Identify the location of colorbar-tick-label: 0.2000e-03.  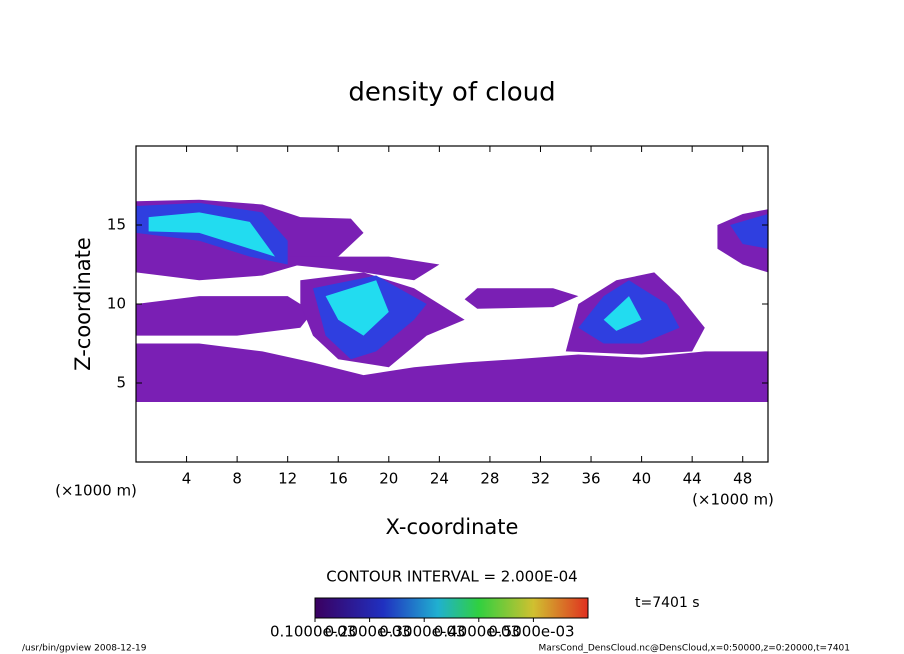
(368, 632).